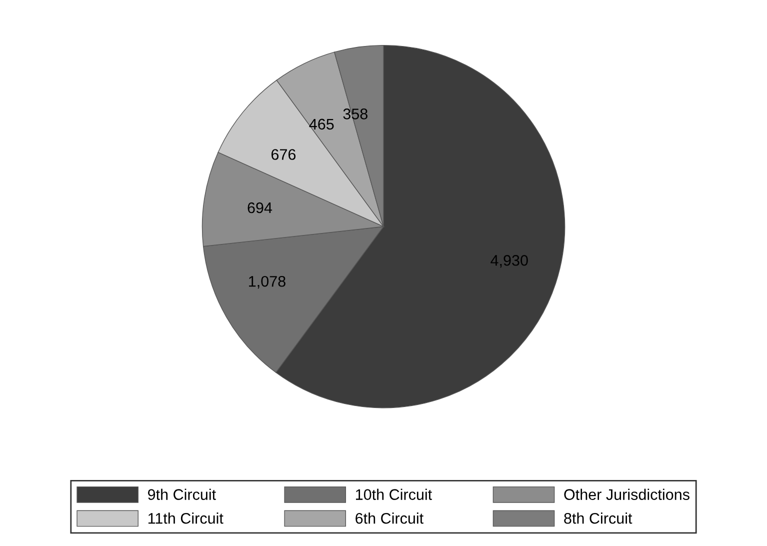 This screenshot has height=546, width=767. I want to click on legend-label: Other Jurisdictions, so click(627, 494).